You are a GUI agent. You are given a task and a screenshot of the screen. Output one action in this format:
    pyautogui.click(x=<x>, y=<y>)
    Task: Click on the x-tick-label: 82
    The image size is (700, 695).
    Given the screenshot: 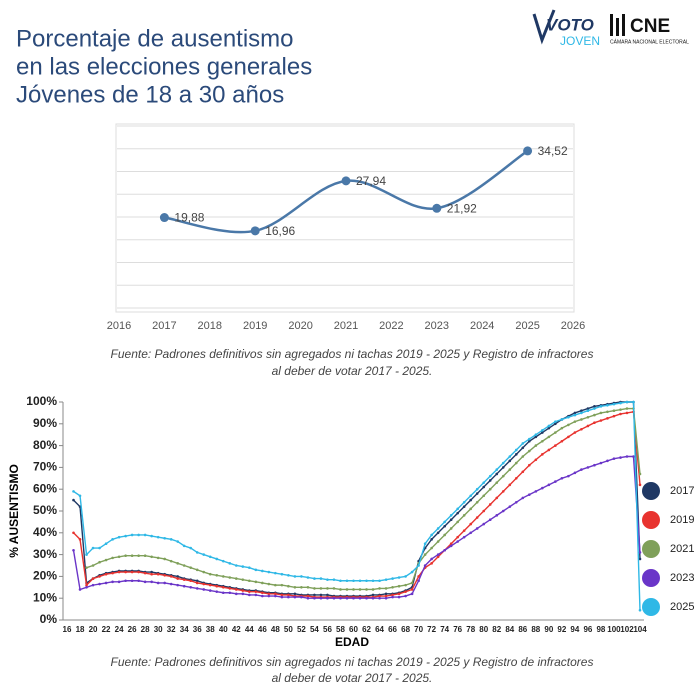 What is the action you would take?
    pyautogui.click(x=496, y=629)
    